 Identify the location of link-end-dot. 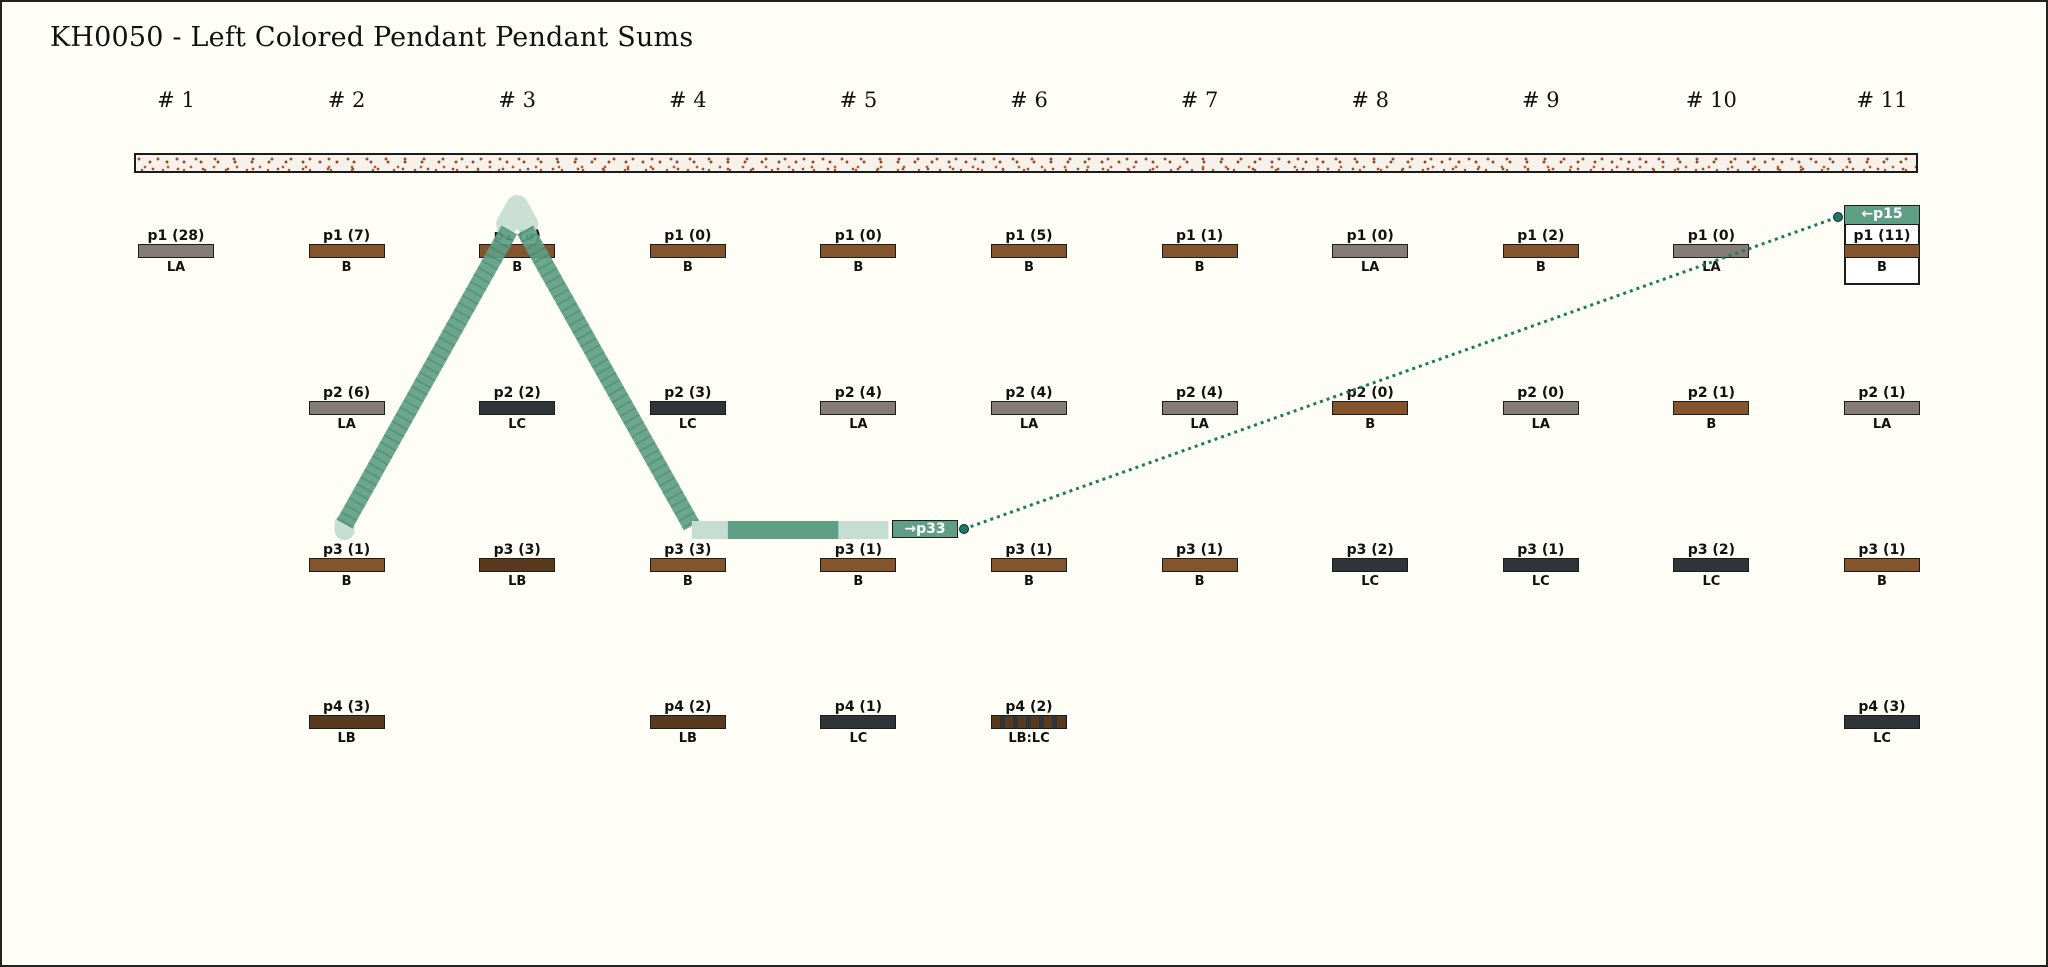
(1838, 217).